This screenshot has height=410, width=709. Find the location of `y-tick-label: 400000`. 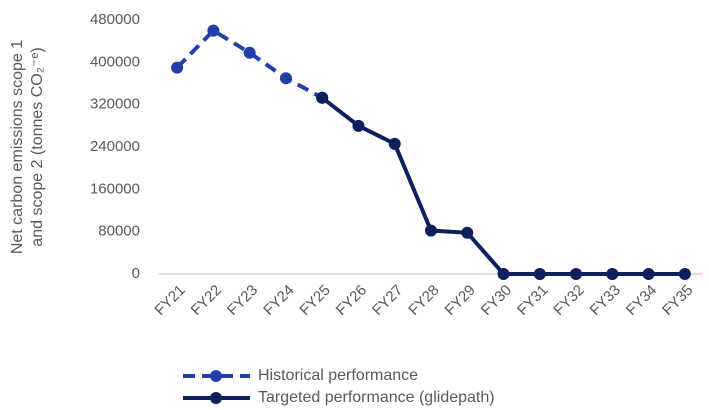

y-tick-label: 400000 is located at coordinates (115, 61).